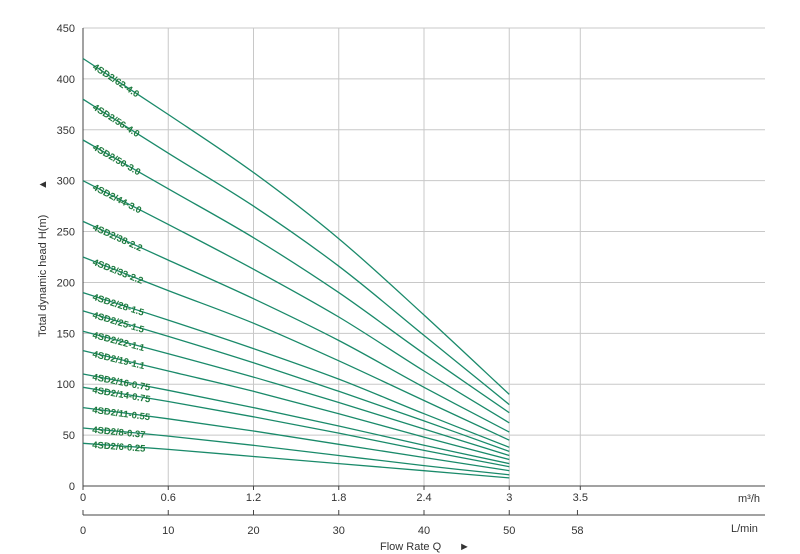 The height and width of the screenshot is (554, 800). Describe the element at coordinates (577, 531) in the screenshot. I see `x-tick-label-lmin: 58` at that location.